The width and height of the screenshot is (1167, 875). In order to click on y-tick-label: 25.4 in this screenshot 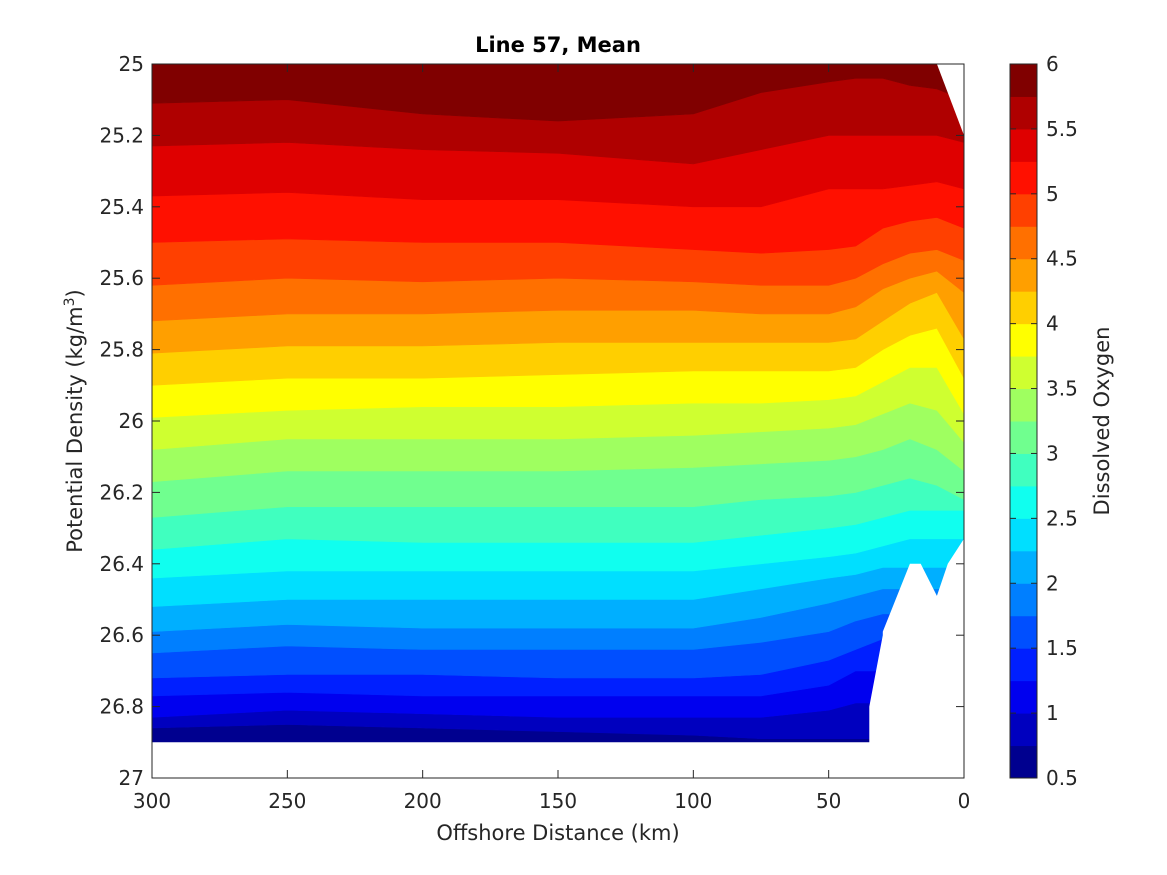, I will do `click(121, 207)`.